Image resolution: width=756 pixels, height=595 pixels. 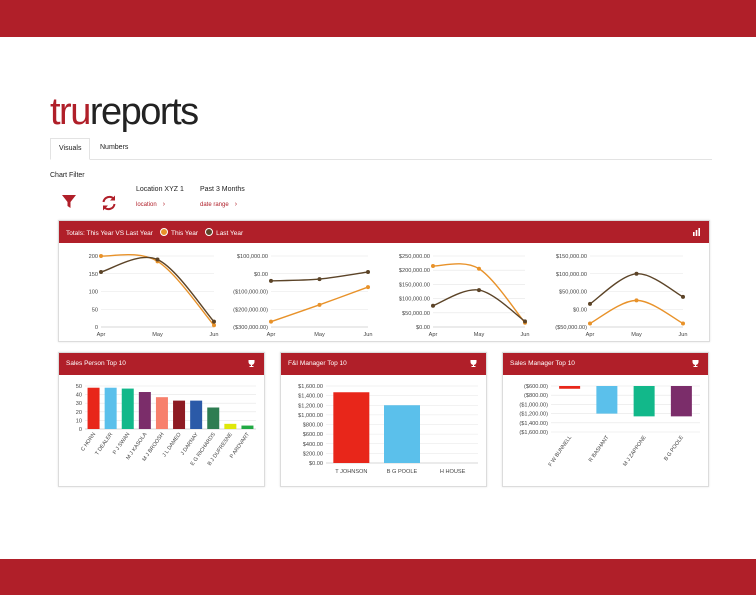 I want to click on y-tick-label: 20, so click(x=79, y=413).